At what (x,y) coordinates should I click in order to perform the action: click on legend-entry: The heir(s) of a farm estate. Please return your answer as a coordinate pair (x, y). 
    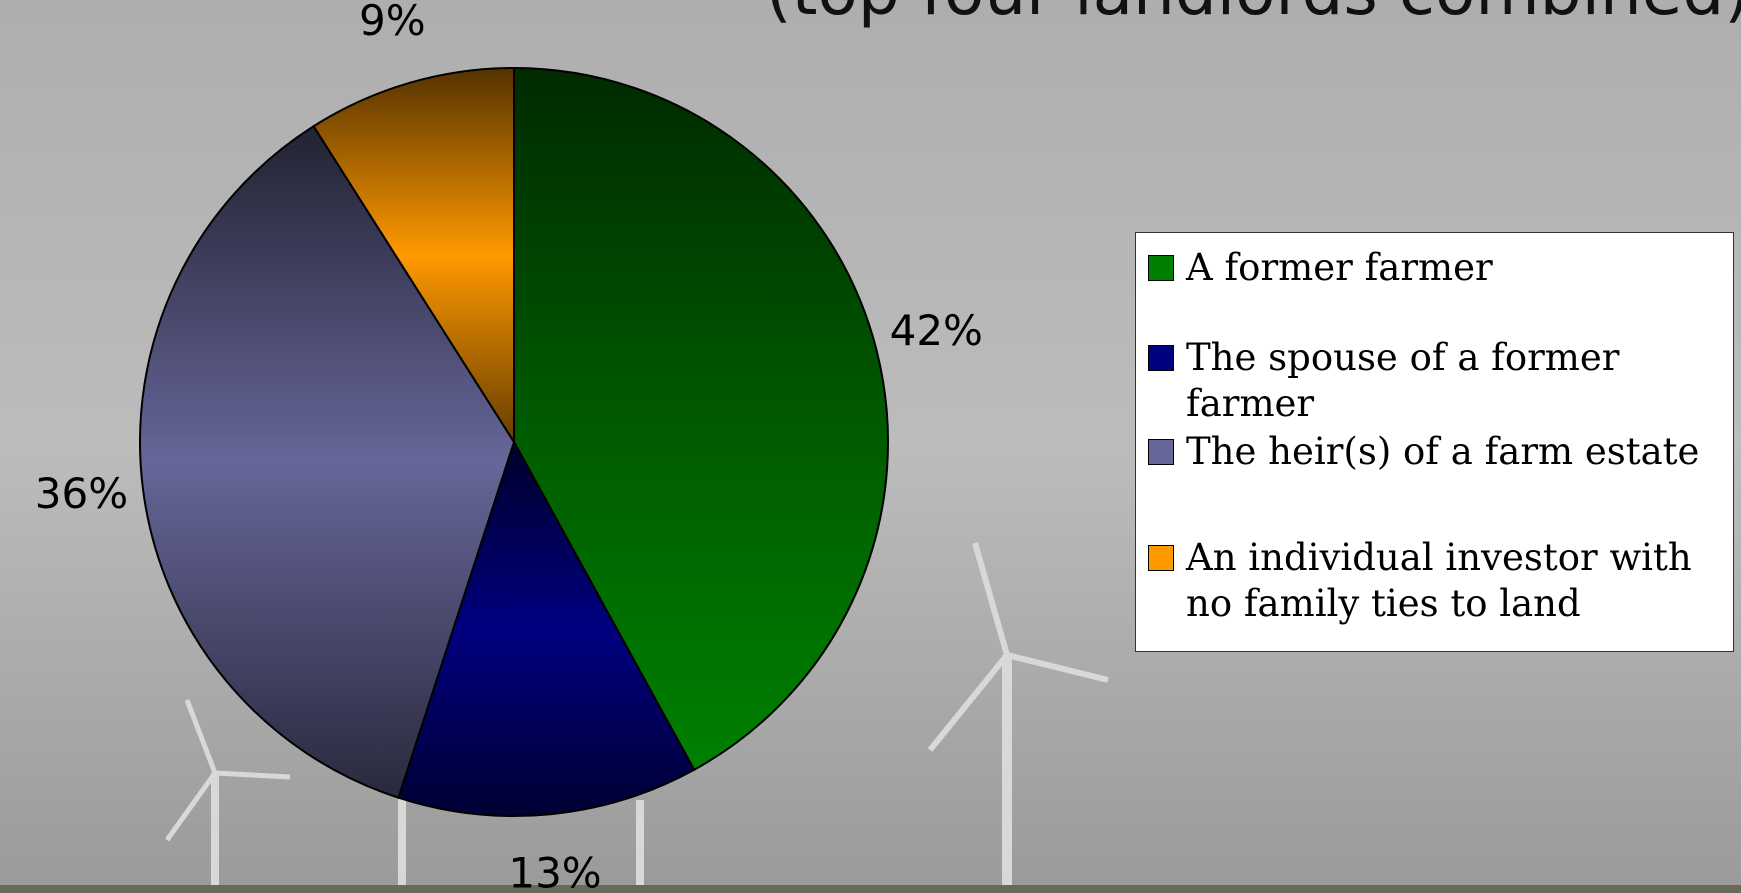
    Looking at the image, I should click on (1438, 452).